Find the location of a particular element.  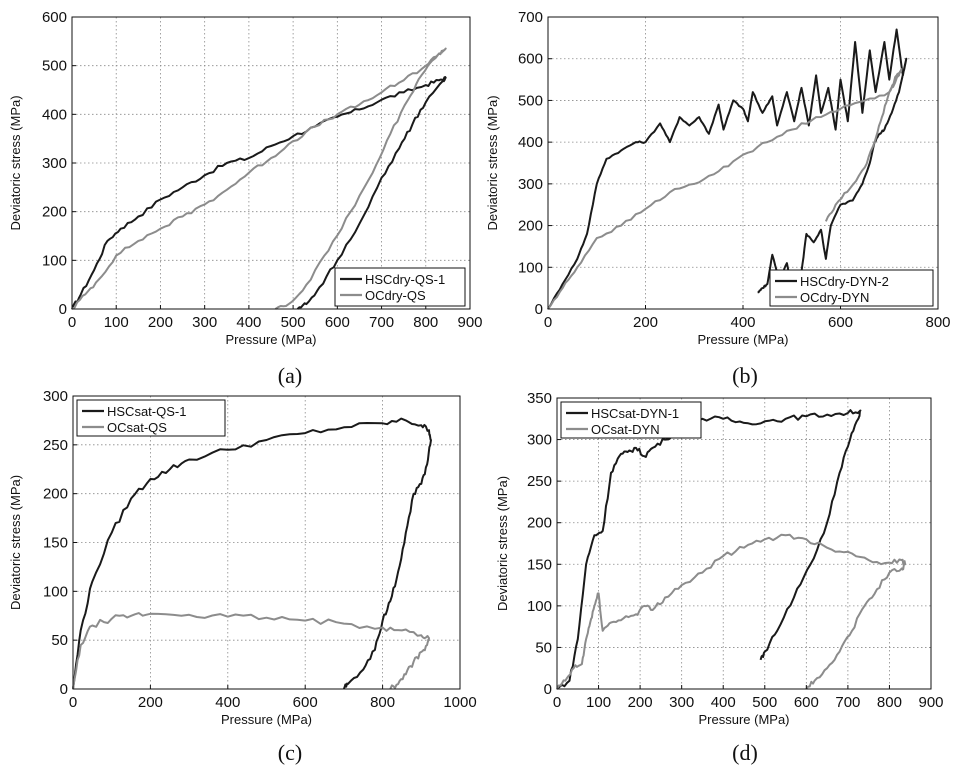

legend-entry: HSCsat-DYN-1 is located at coordinates (635, 413).